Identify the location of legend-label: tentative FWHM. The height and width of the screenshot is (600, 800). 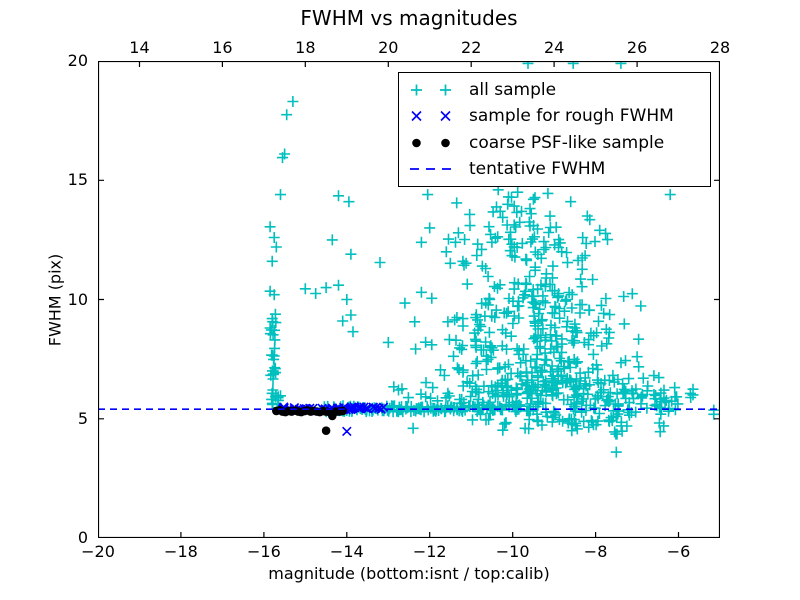
(537, 168).